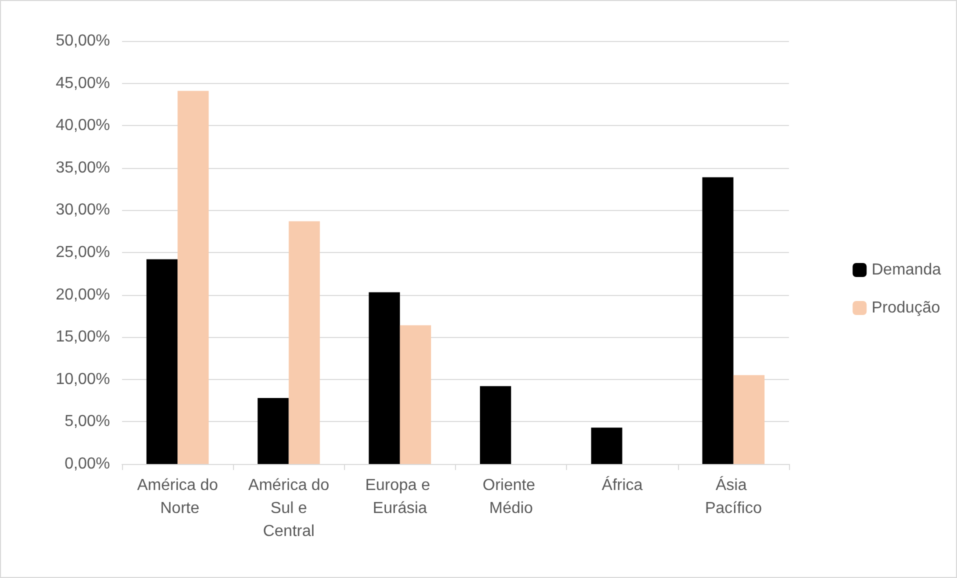  I want to click on x-tick-label: América do Sul e Central, so click(289, 508).